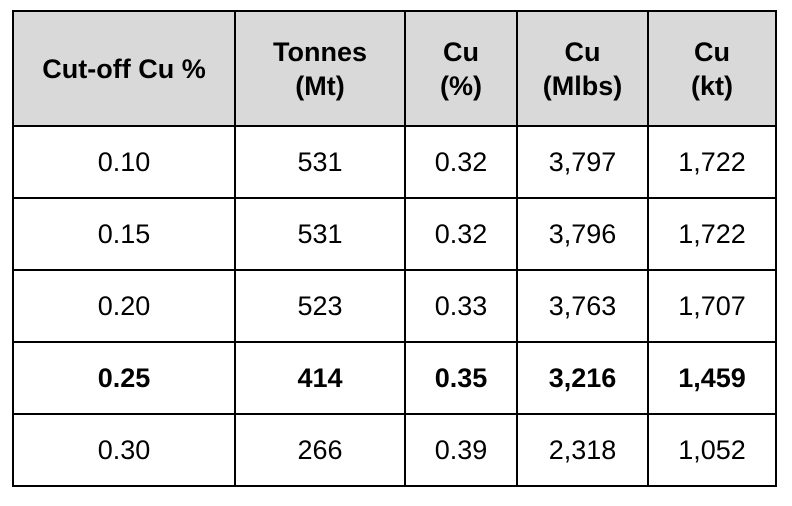 The image size is (792, 506). I want to click on header-cu-pct-line1: Cu, so click(461, 51).